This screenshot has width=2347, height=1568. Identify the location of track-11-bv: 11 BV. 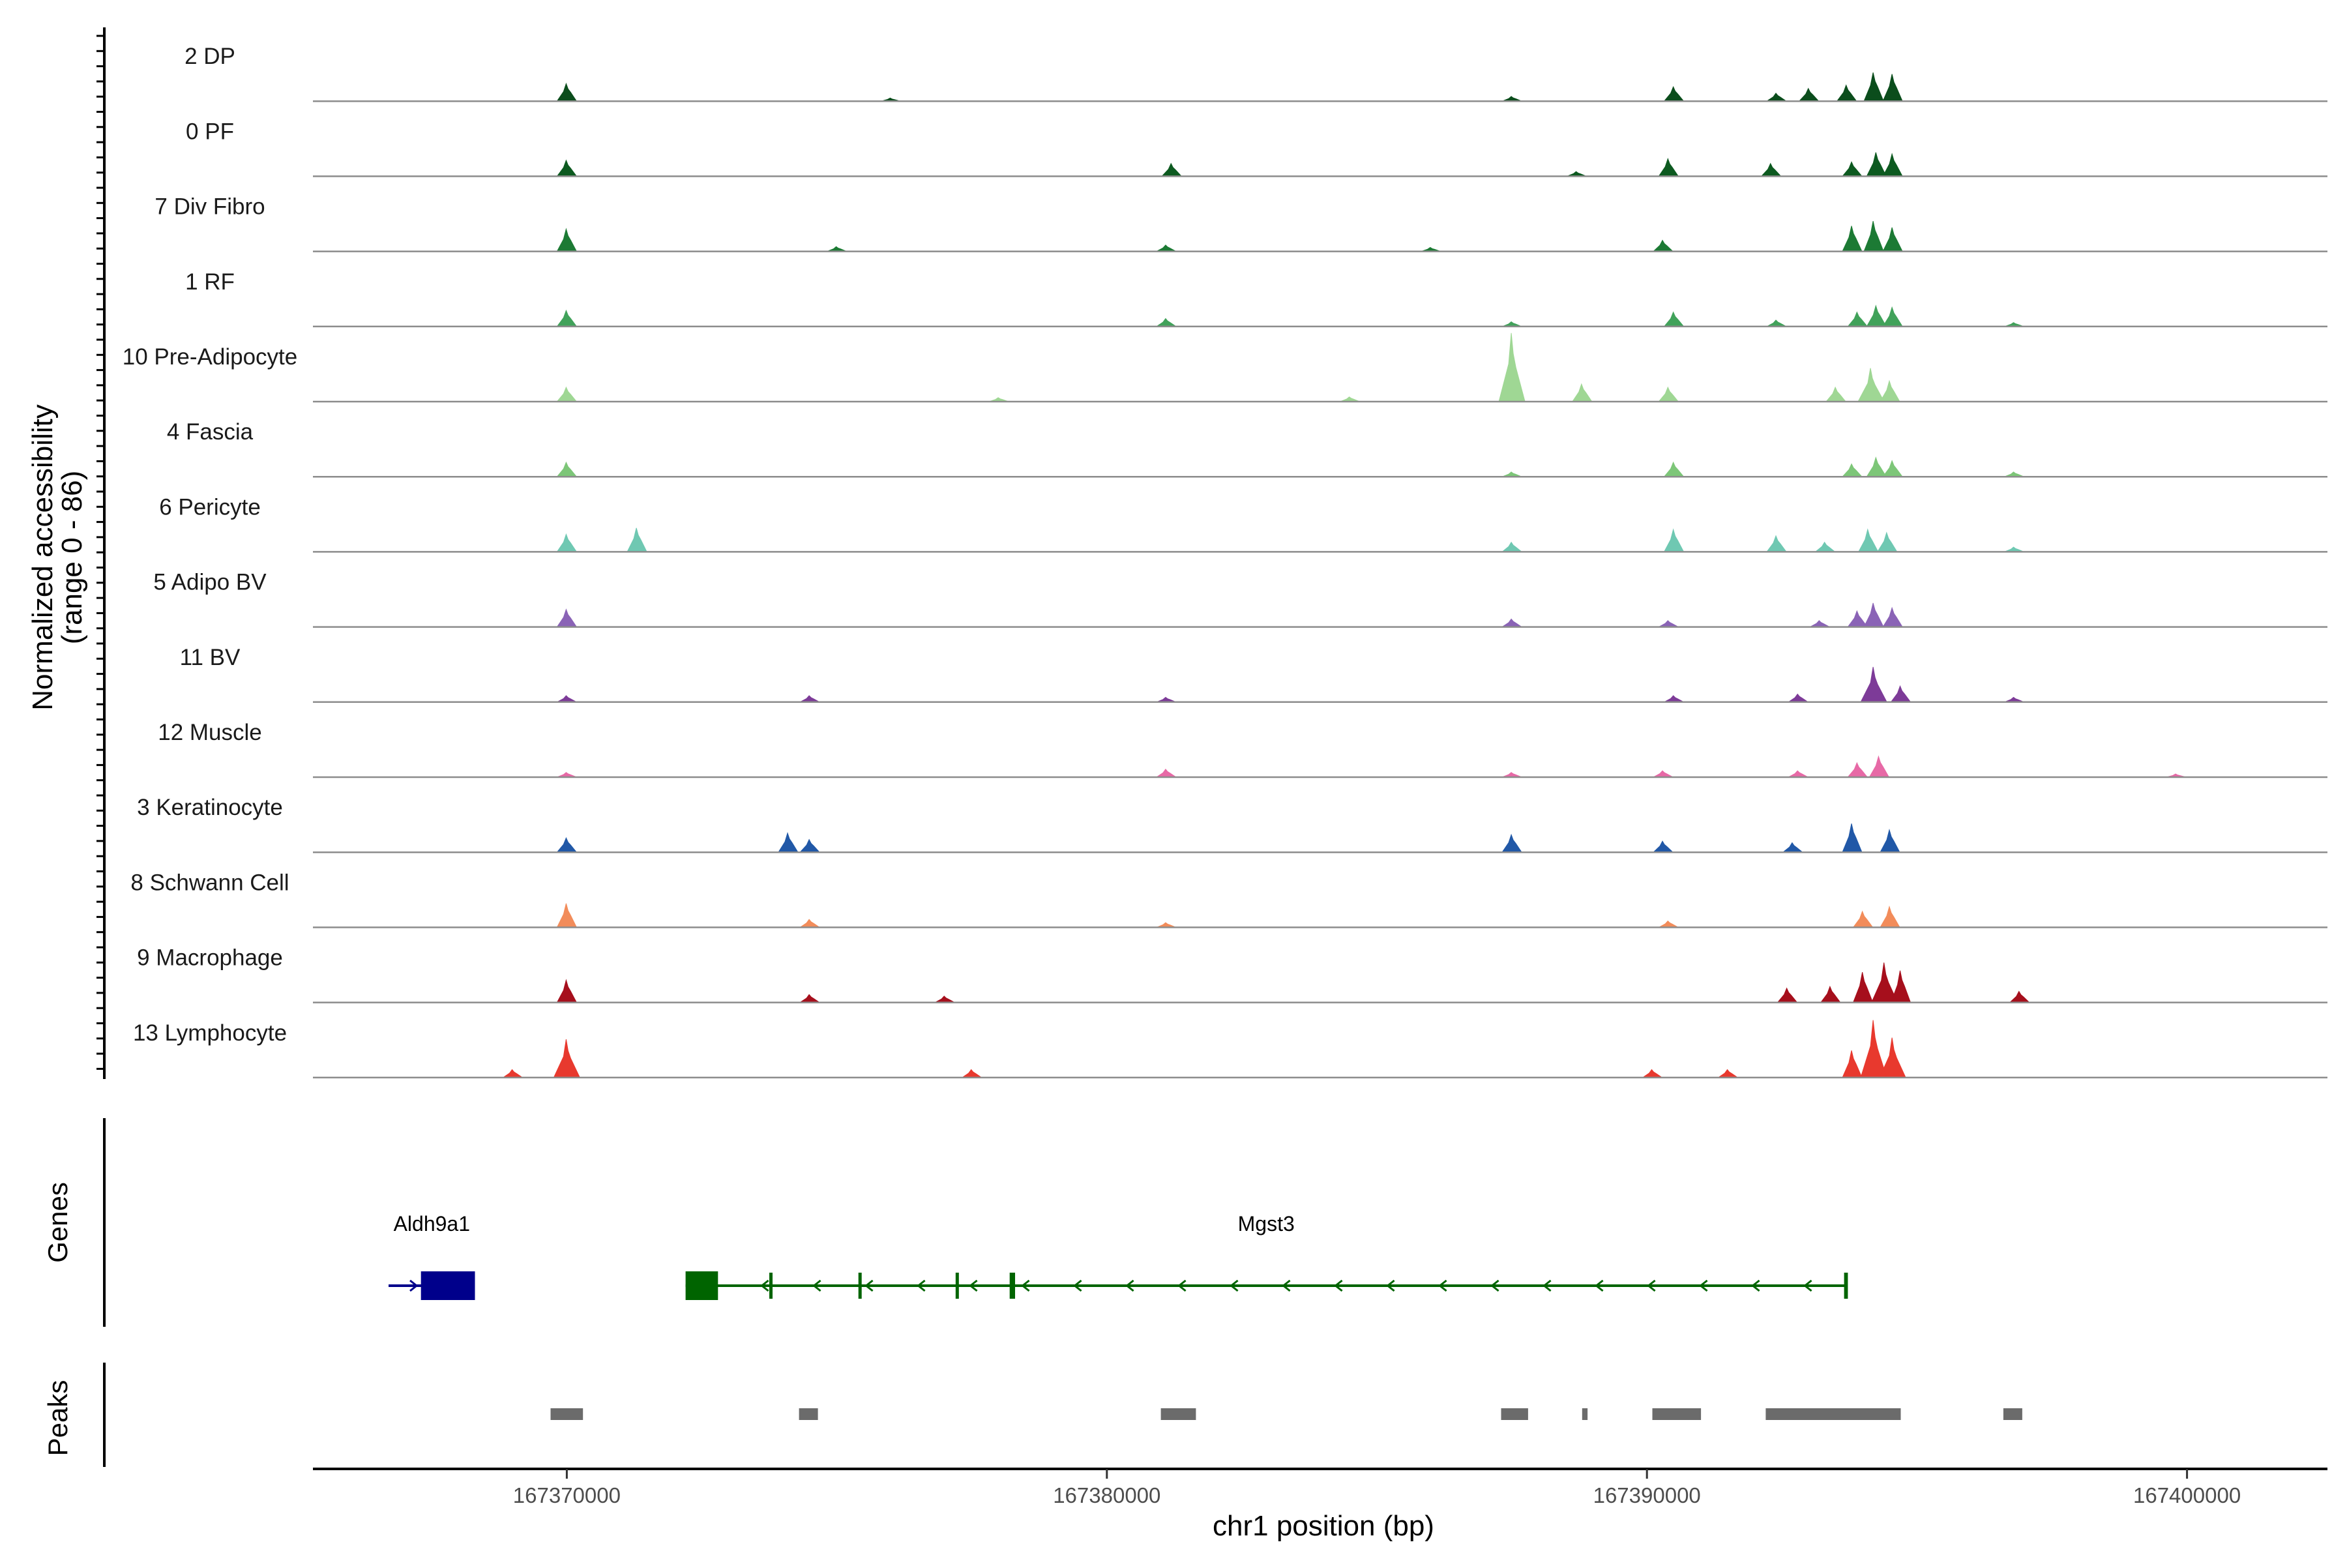
(1253, 674).